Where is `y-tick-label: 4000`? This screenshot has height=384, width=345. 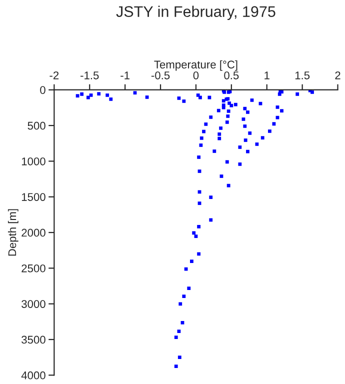
y-tick-label: 4000 is located at coordinates (33, 375).